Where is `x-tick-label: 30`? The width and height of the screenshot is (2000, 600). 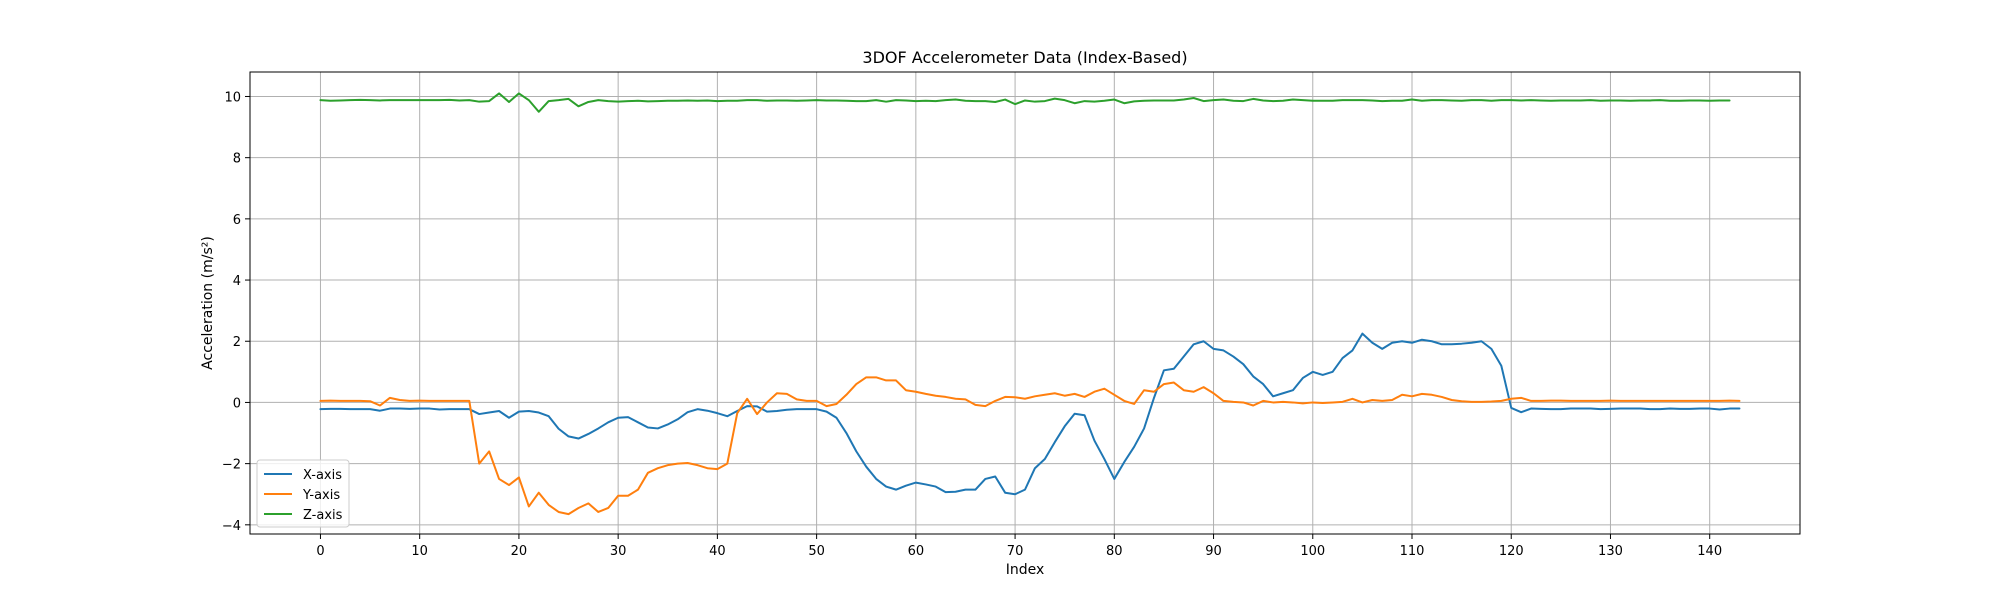
x-tick-label: 30 is located at coordinates (618, 551).